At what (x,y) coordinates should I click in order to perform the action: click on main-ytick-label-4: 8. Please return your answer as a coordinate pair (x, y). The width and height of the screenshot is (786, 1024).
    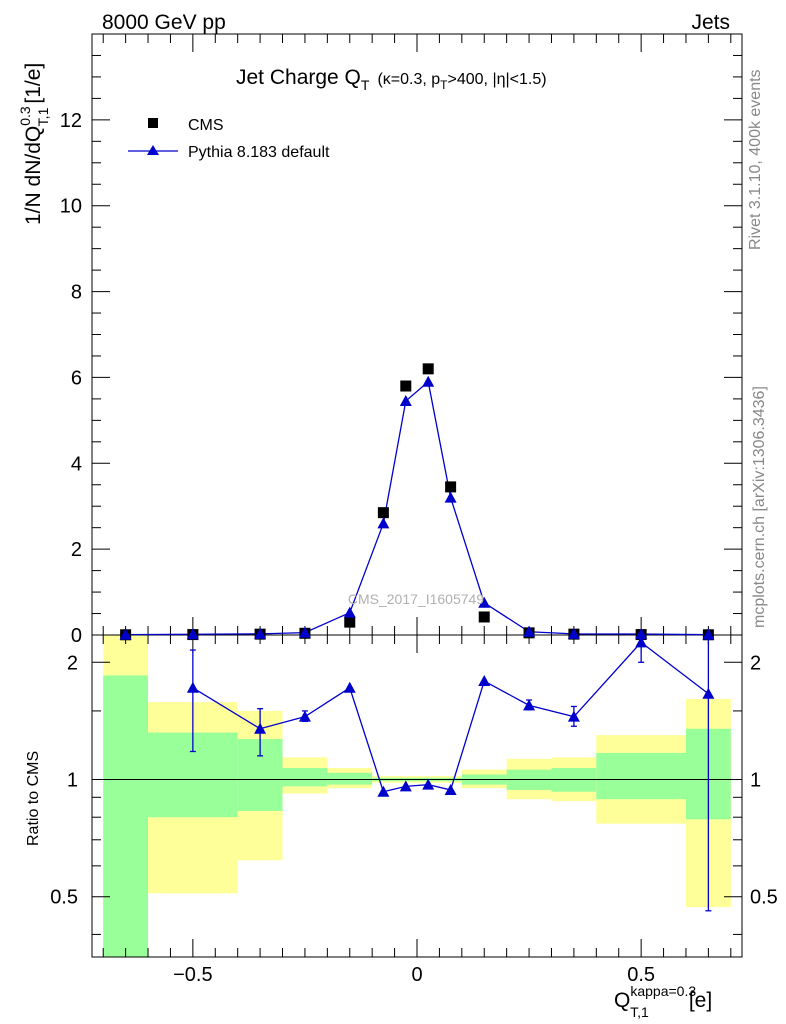
    Looking at the image, I should click on (76, 293).